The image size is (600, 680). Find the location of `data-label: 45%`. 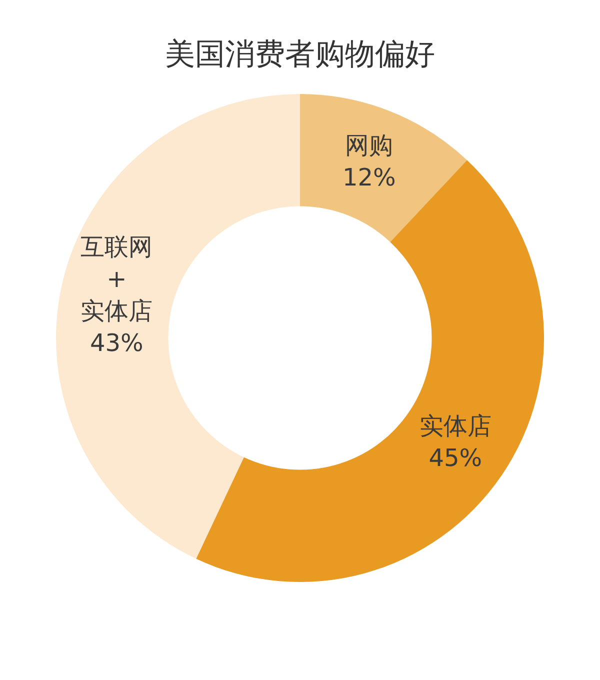

data-label: 45% is located at coordinates (455, 458).